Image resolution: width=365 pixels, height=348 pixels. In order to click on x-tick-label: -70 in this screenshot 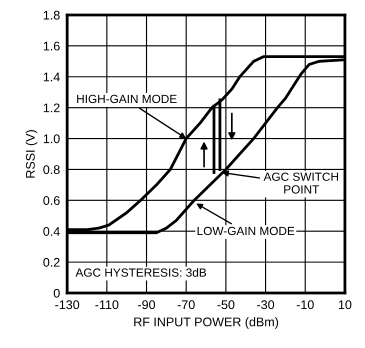, I will do `click(186, 305)`.